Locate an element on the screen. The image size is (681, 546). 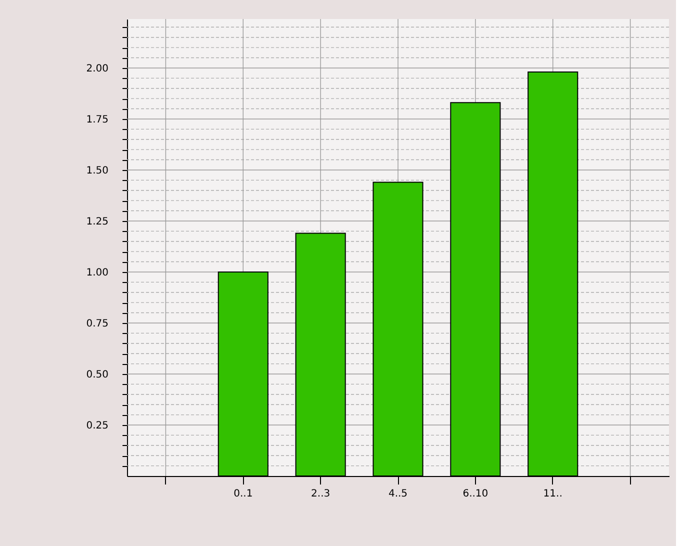
x-tick-label: 0..1 is located at coordinates (243, 494).